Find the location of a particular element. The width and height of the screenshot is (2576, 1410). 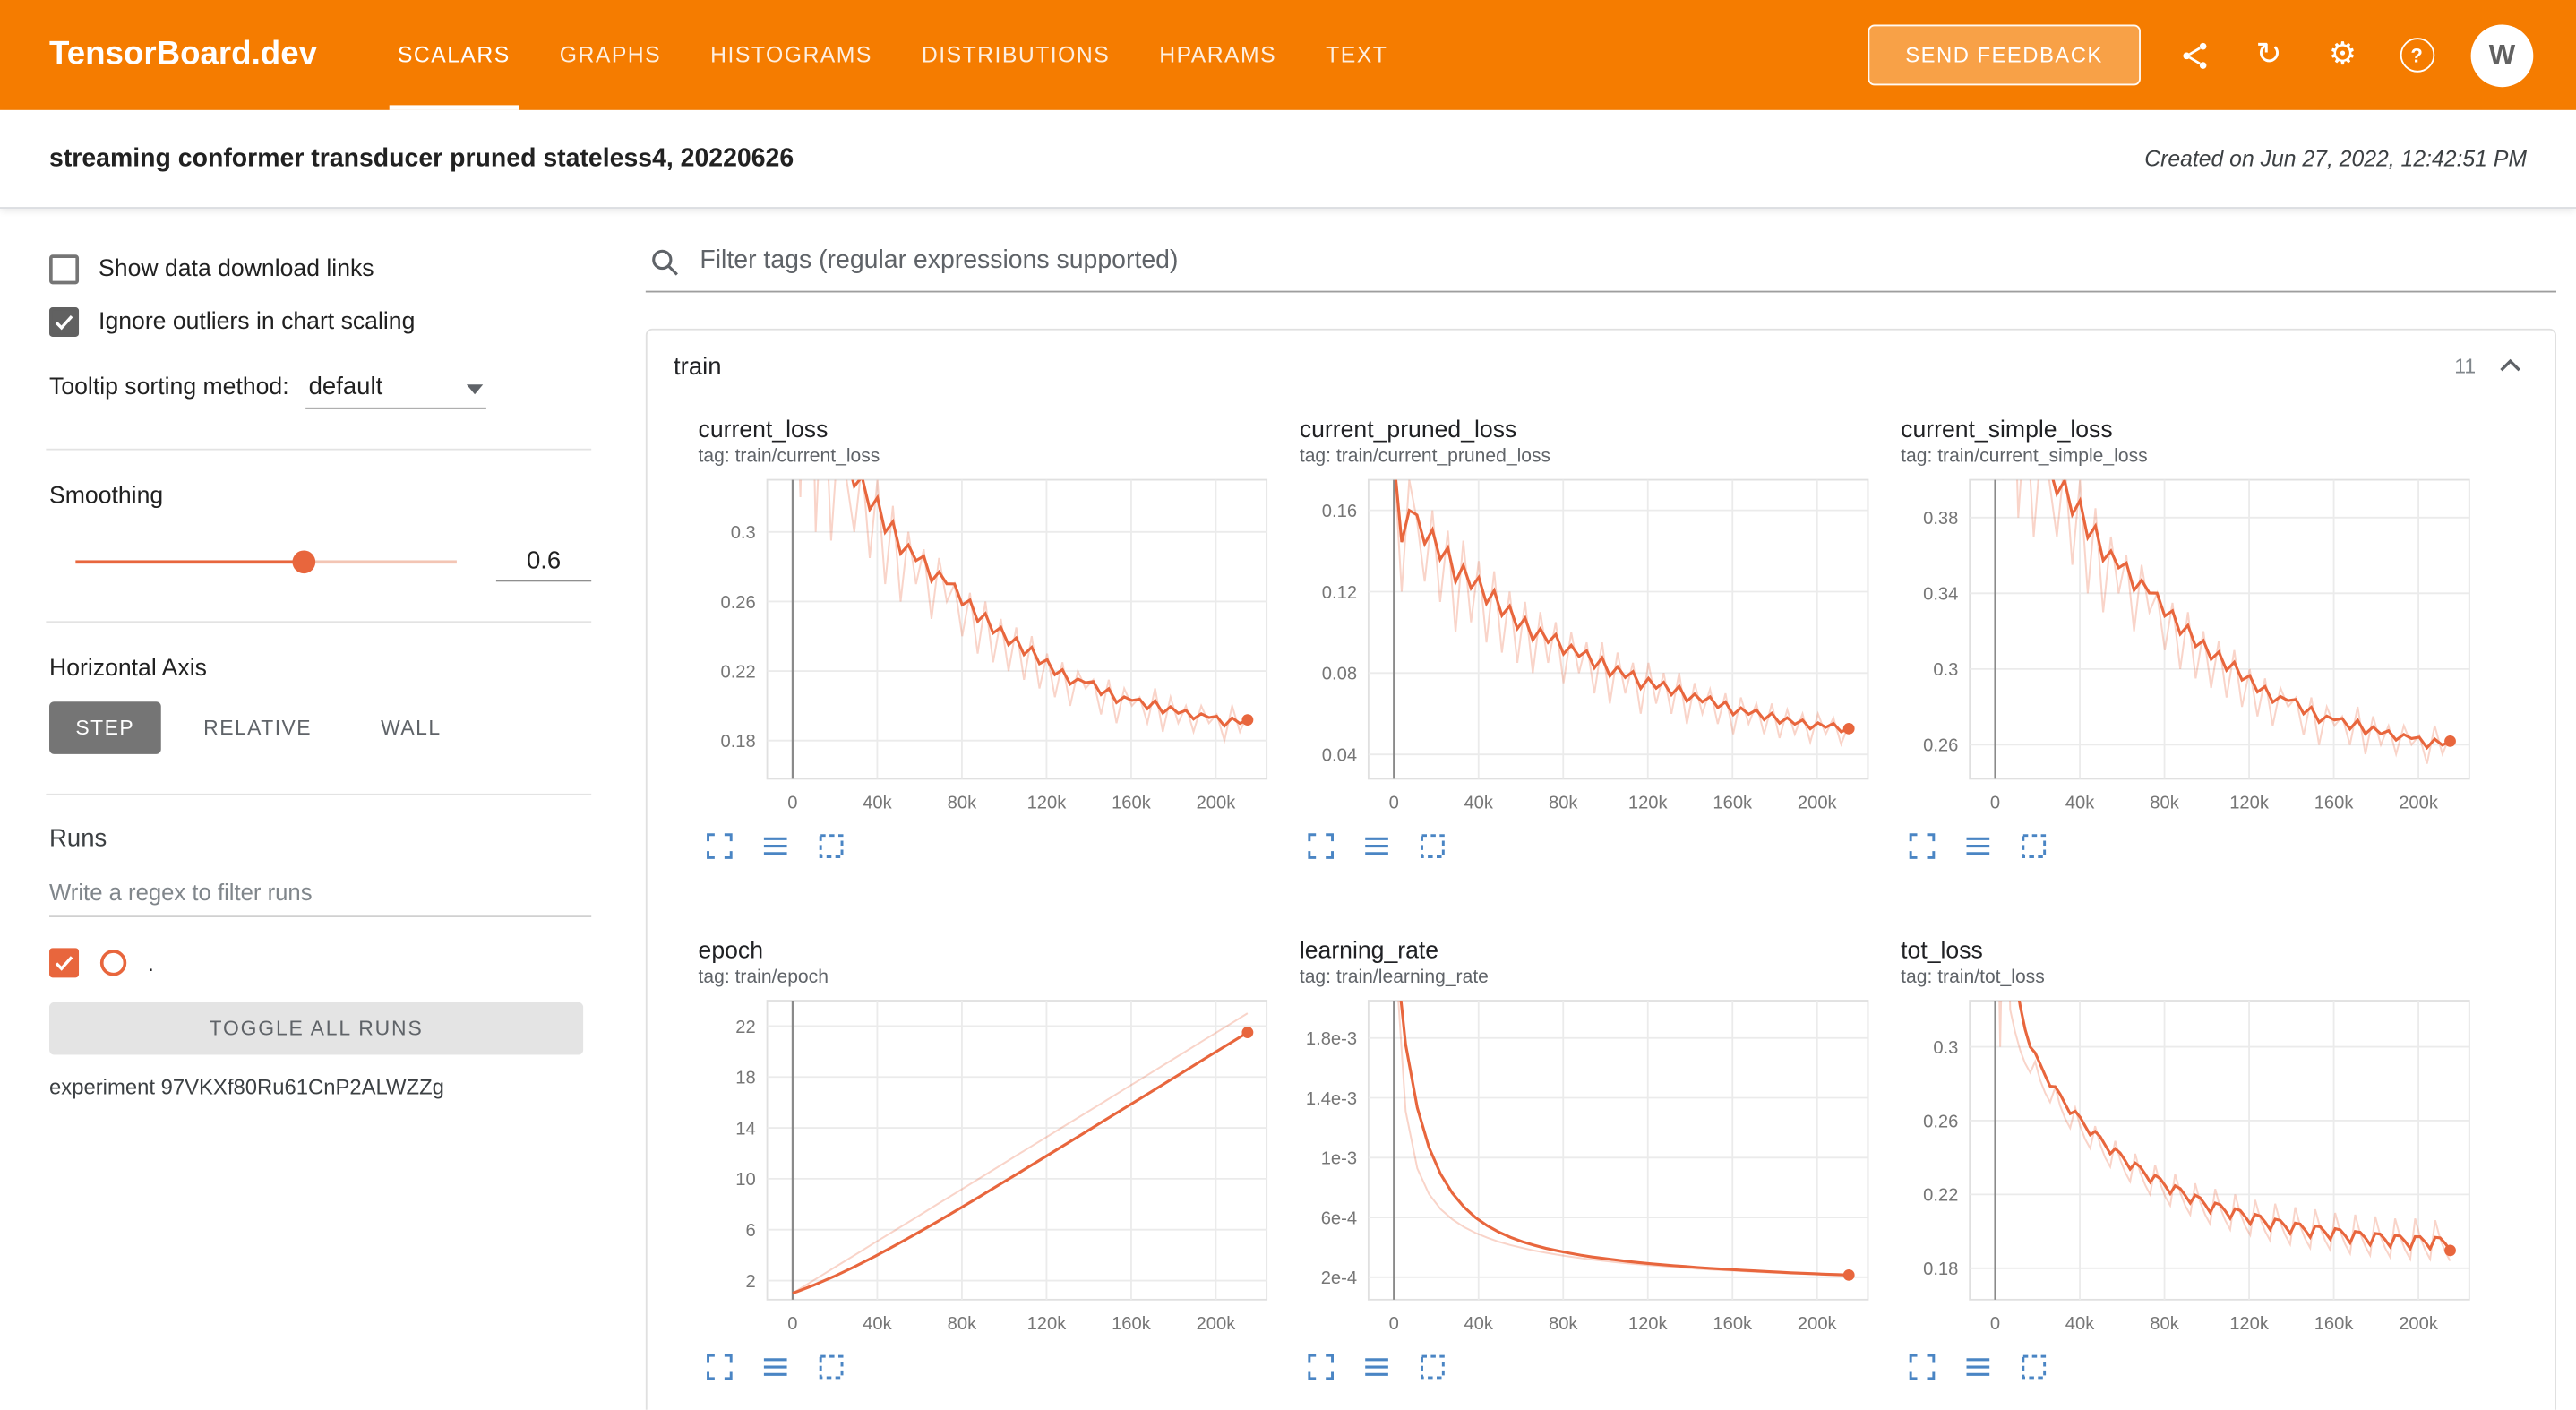

run-name: . is located at coordinates (151, 963).